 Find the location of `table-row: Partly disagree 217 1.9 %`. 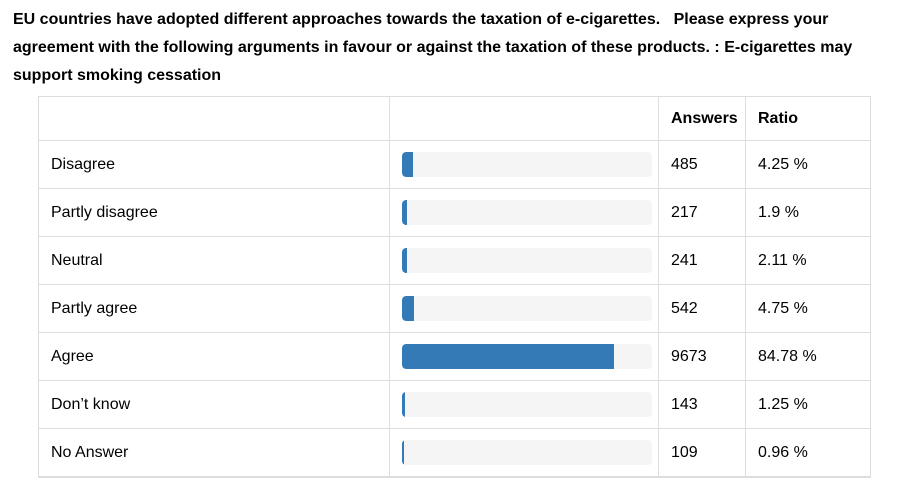

table-row: Partly disagree 217 1.9 % is located at coordinates (454, 212).